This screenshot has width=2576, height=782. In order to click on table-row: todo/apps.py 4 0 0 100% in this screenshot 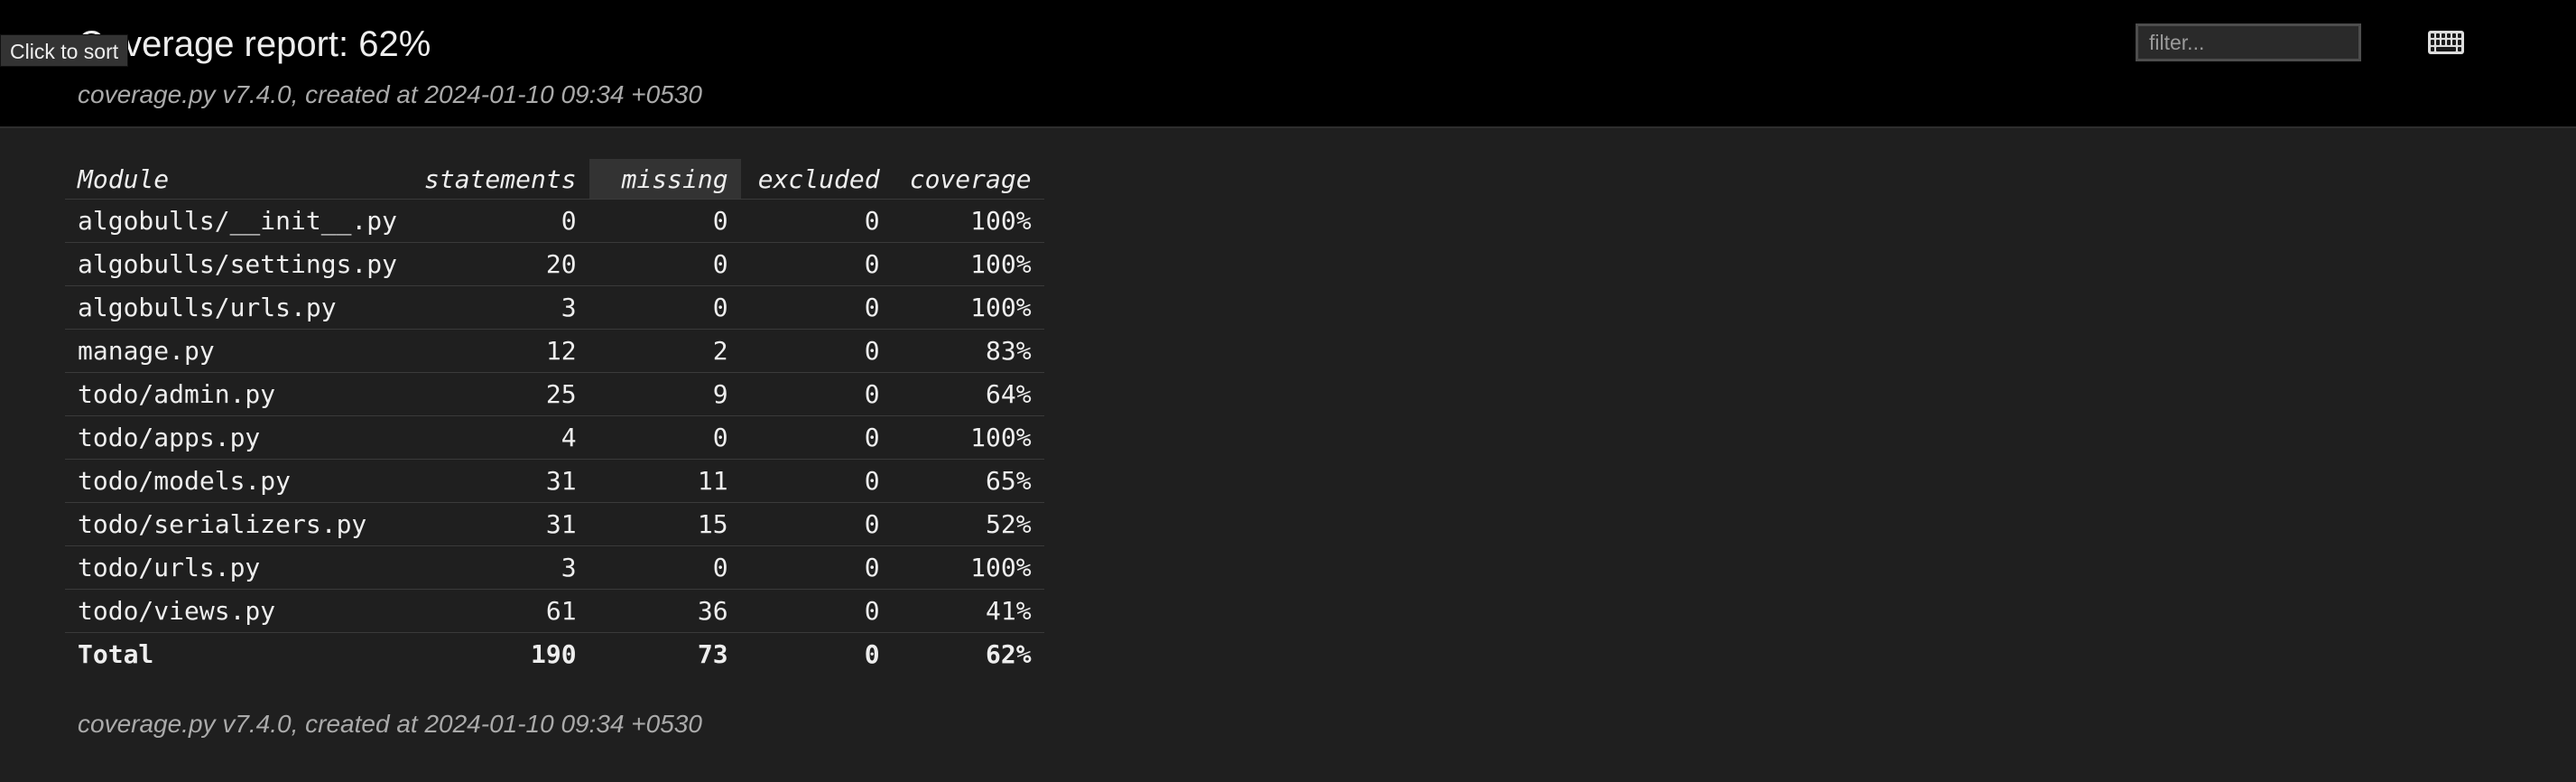, I will do `click(554, 438)`.